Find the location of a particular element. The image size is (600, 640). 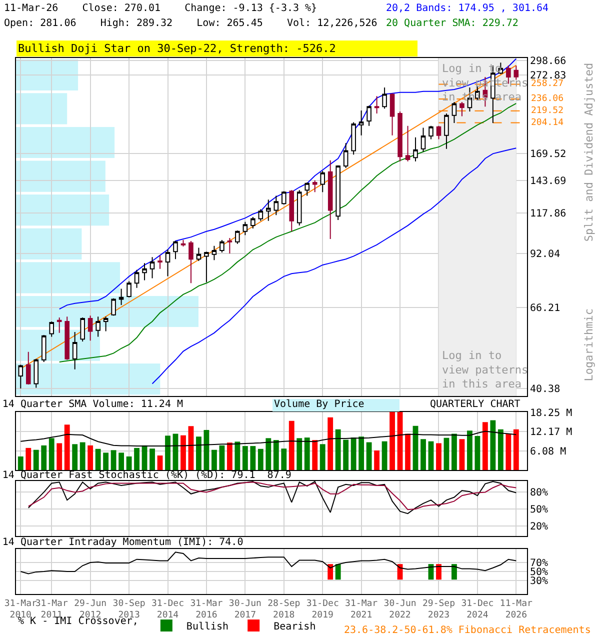

chart-title: 14 Quarter SMA Volume: 11.24 M is located at coordinates (93, 404).